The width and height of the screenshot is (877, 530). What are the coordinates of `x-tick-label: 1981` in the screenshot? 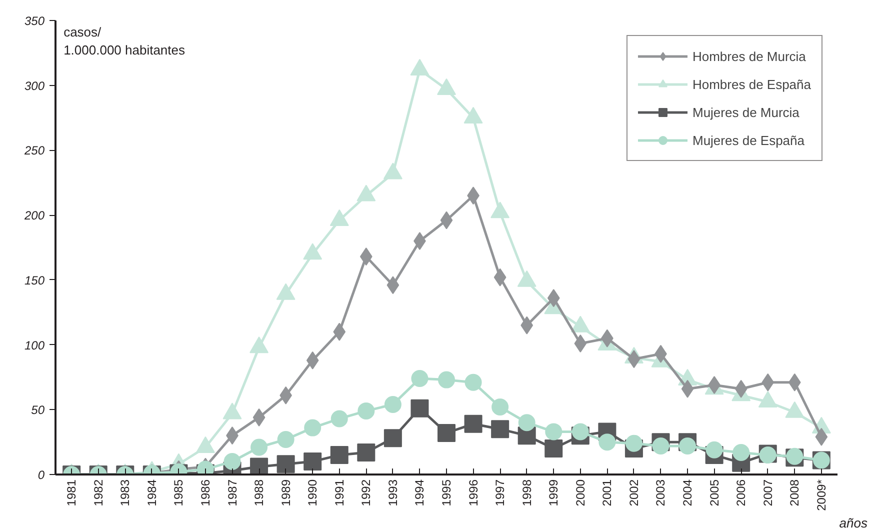 It's located at (71, 492).